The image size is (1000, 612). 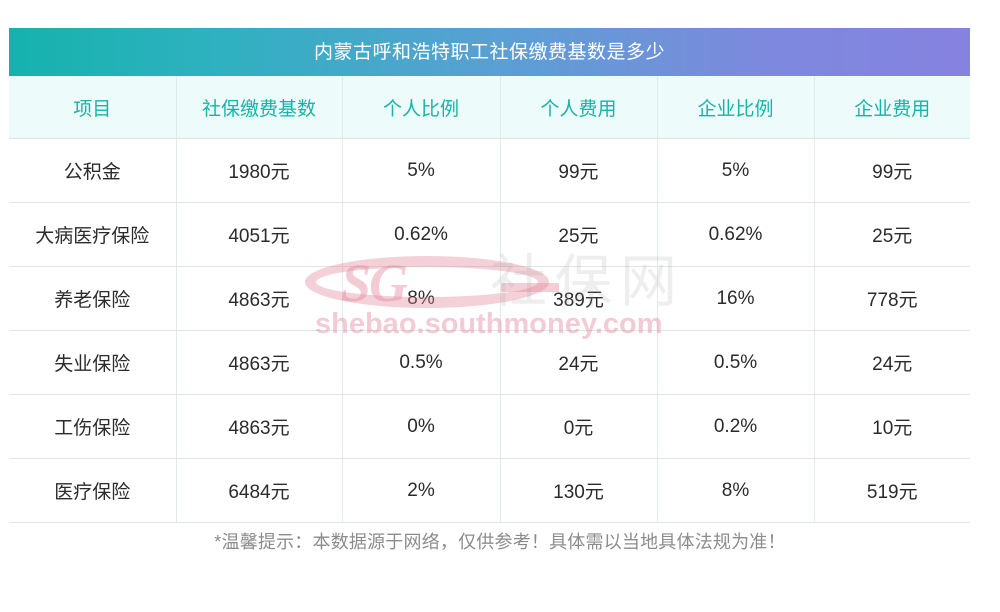 I want to click on page-title: 内蒙古呼和浩特职工社保缴费基数是多少, so click(x=489, y=52).